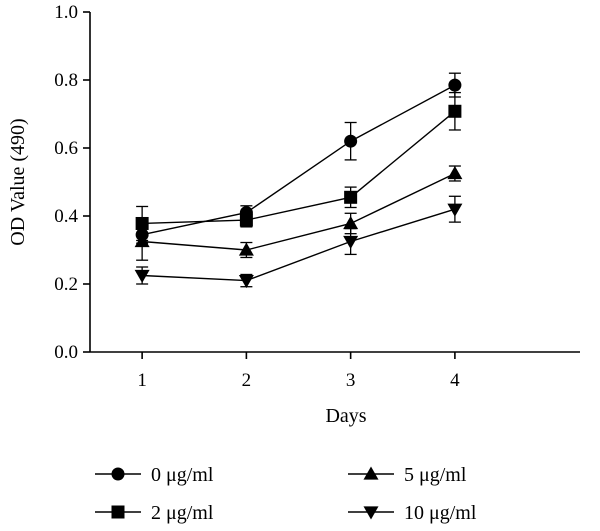 The width and height of the screenshot is (600, 531). Describe the element at coordinates (66, 80) in the screenshot. I see `y-tick-label: 0.8` at that location.